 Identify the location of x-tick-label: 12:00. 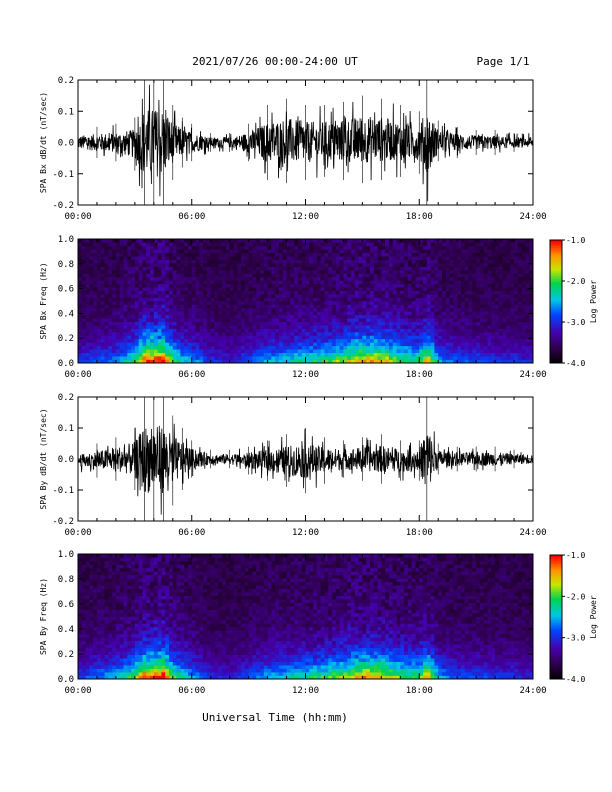
(305, 533).